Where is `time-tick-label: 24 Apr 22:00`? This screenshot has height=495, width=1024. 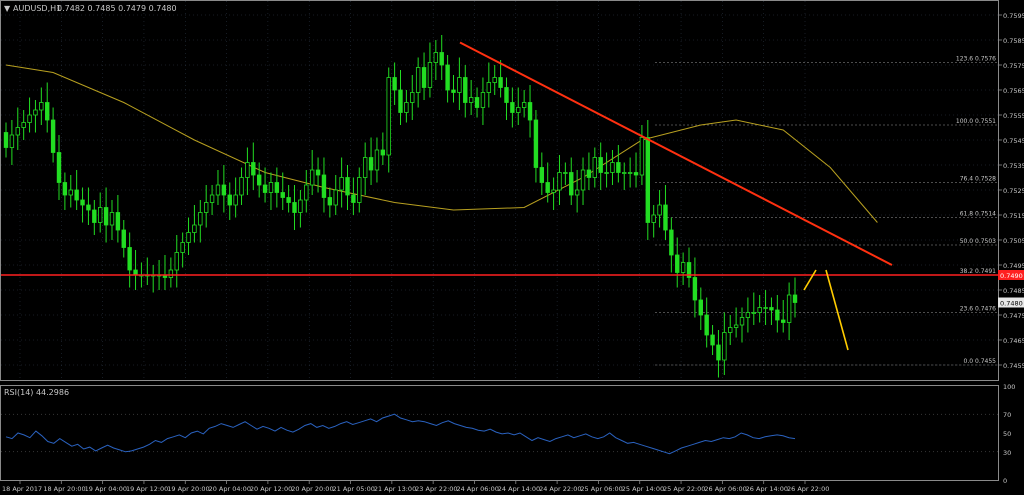 time-tick-label: 24 Apr 22:00 is located at coordinates (560, 489).